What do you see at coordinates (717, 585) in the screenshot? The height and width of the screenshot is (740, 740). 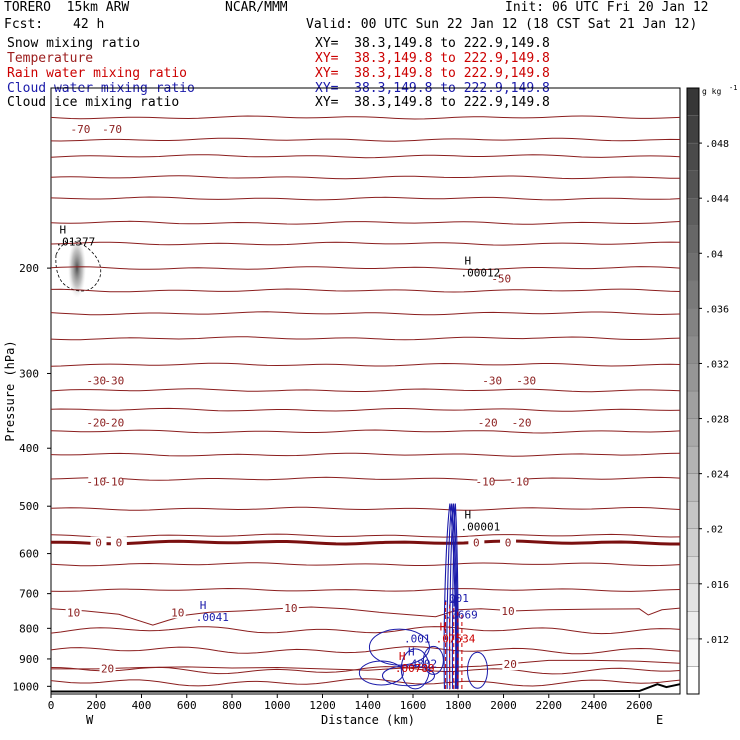 I see `colorbar-tick-label: .016` at bounding box center [717, 585].